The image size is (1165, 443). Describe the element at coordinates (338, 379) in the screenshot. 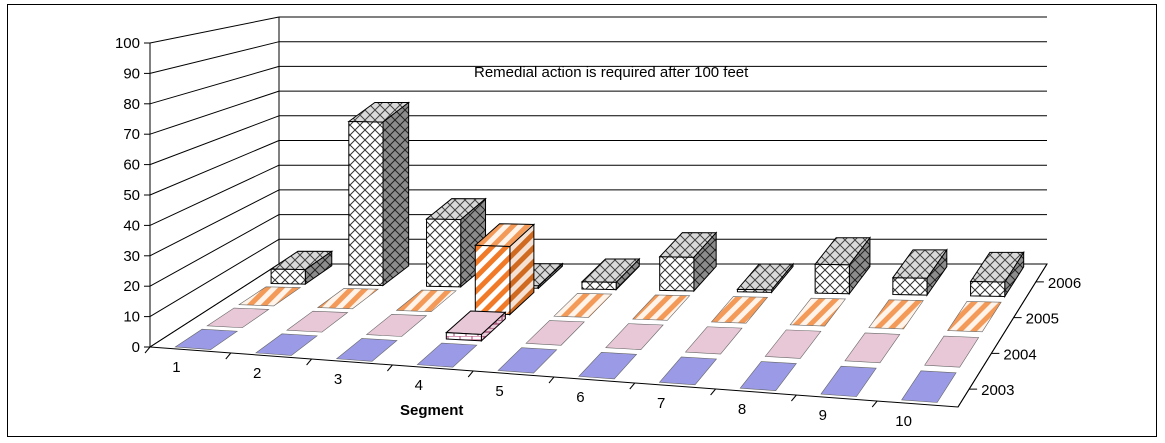

I see `x-tick-label: 3` at that location.